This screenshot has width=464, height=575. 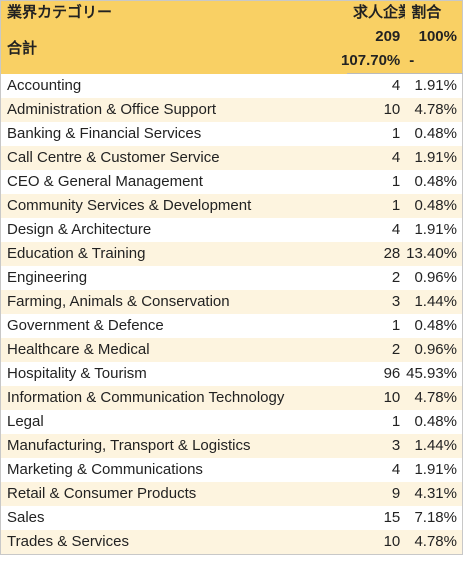 I want to click on table-row: Farming, Animals & Conservation 3 1.44%, so click(x=231, y=302).